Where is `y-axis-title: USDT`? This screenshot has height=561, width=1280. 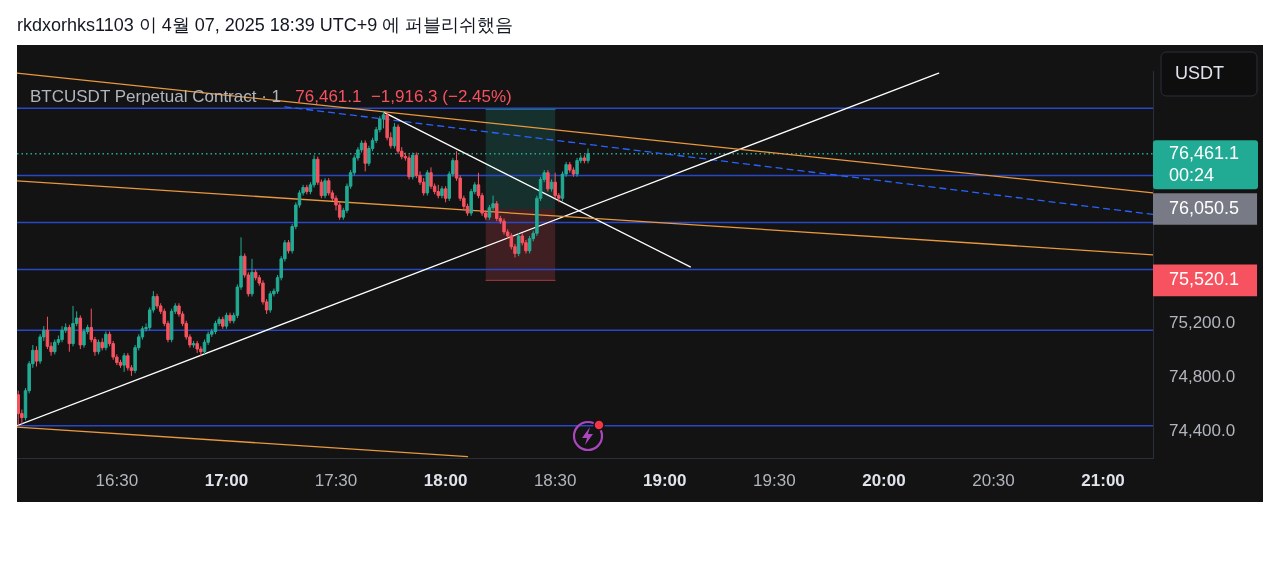 y-axis-title: USDT is located at coordinates (1199, 72).